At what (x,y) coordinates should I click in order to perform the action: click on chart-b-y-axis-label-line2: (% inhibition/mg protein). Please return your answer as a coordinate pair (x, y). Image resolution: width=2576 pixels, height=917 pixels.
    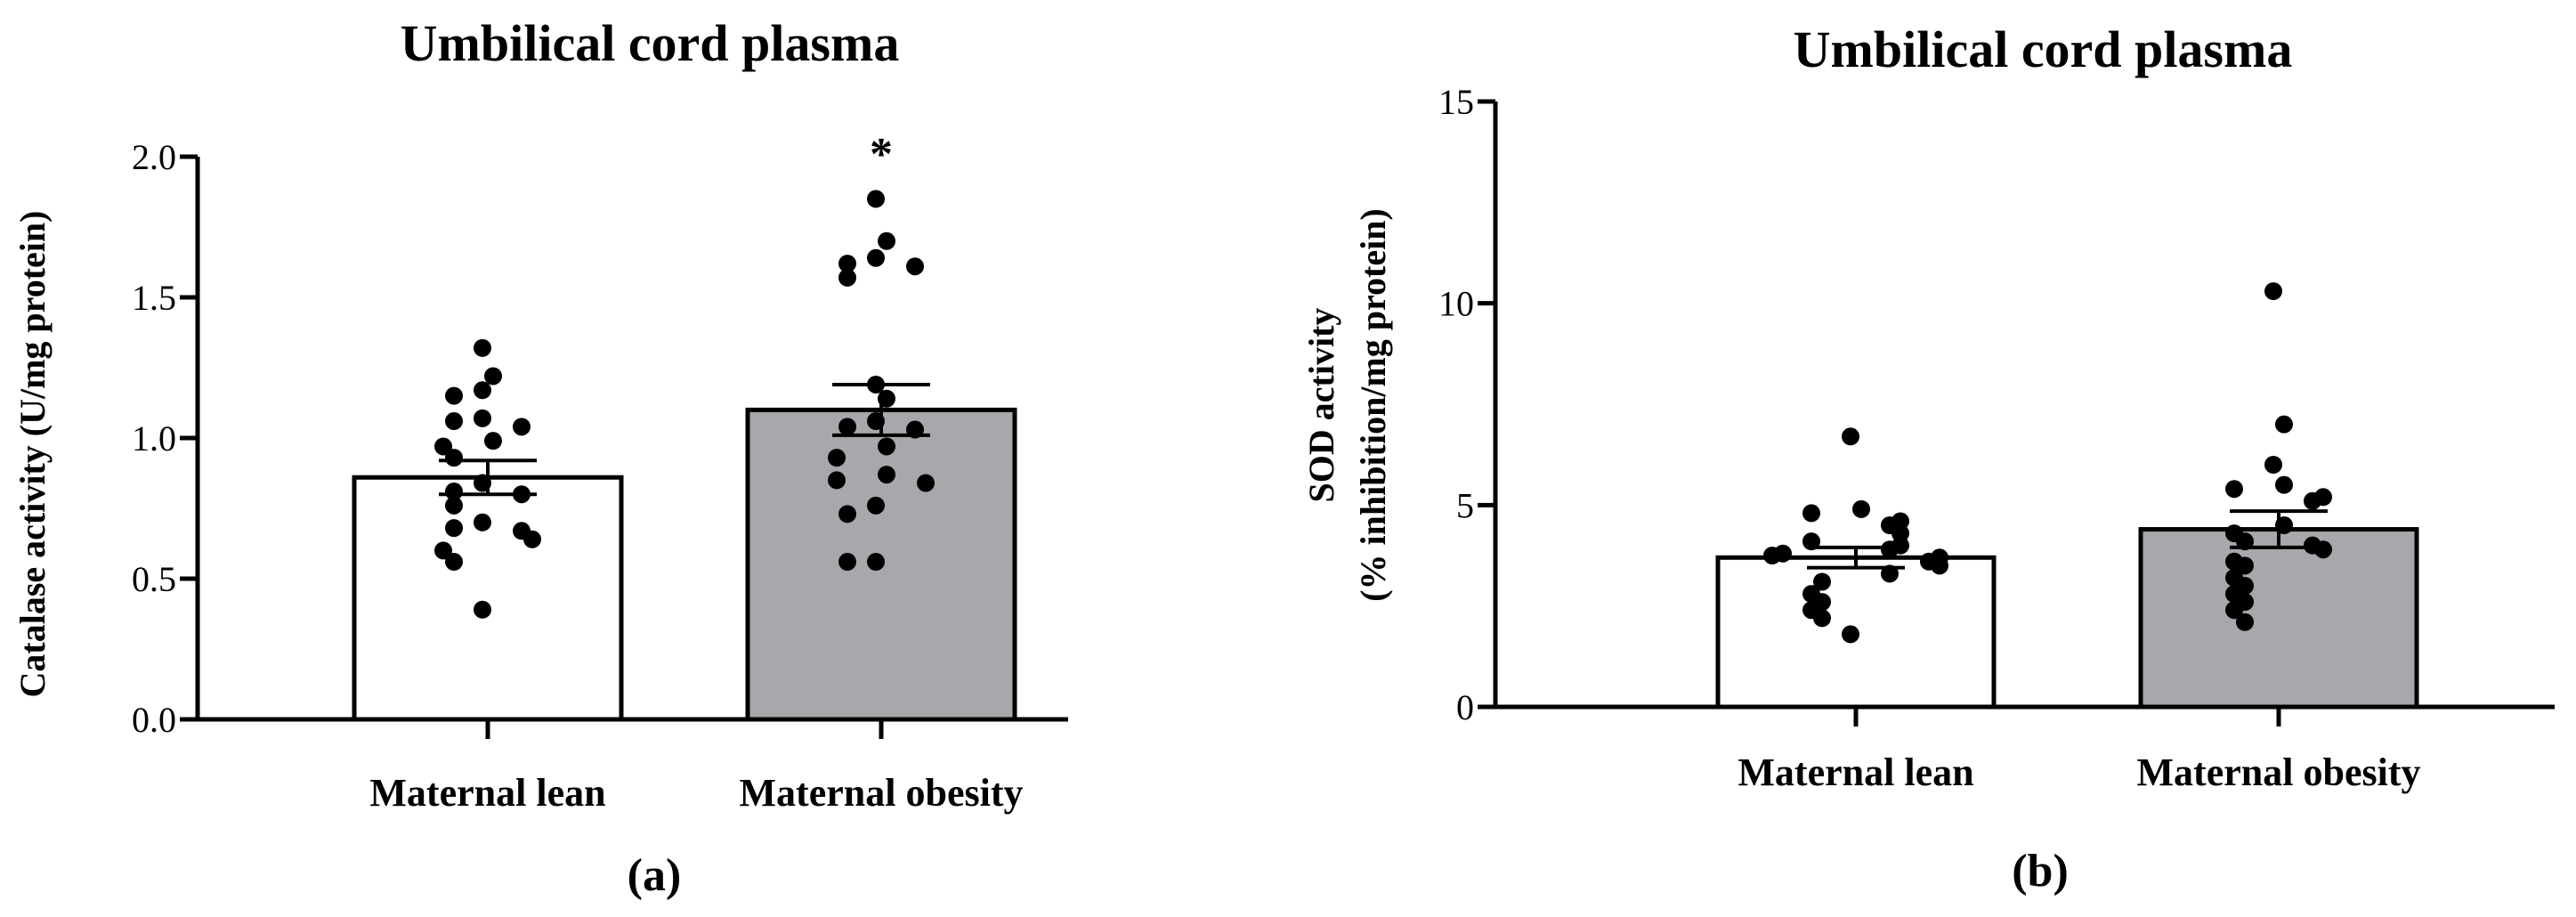
    Looking at the image, I should click on (1373, 405).